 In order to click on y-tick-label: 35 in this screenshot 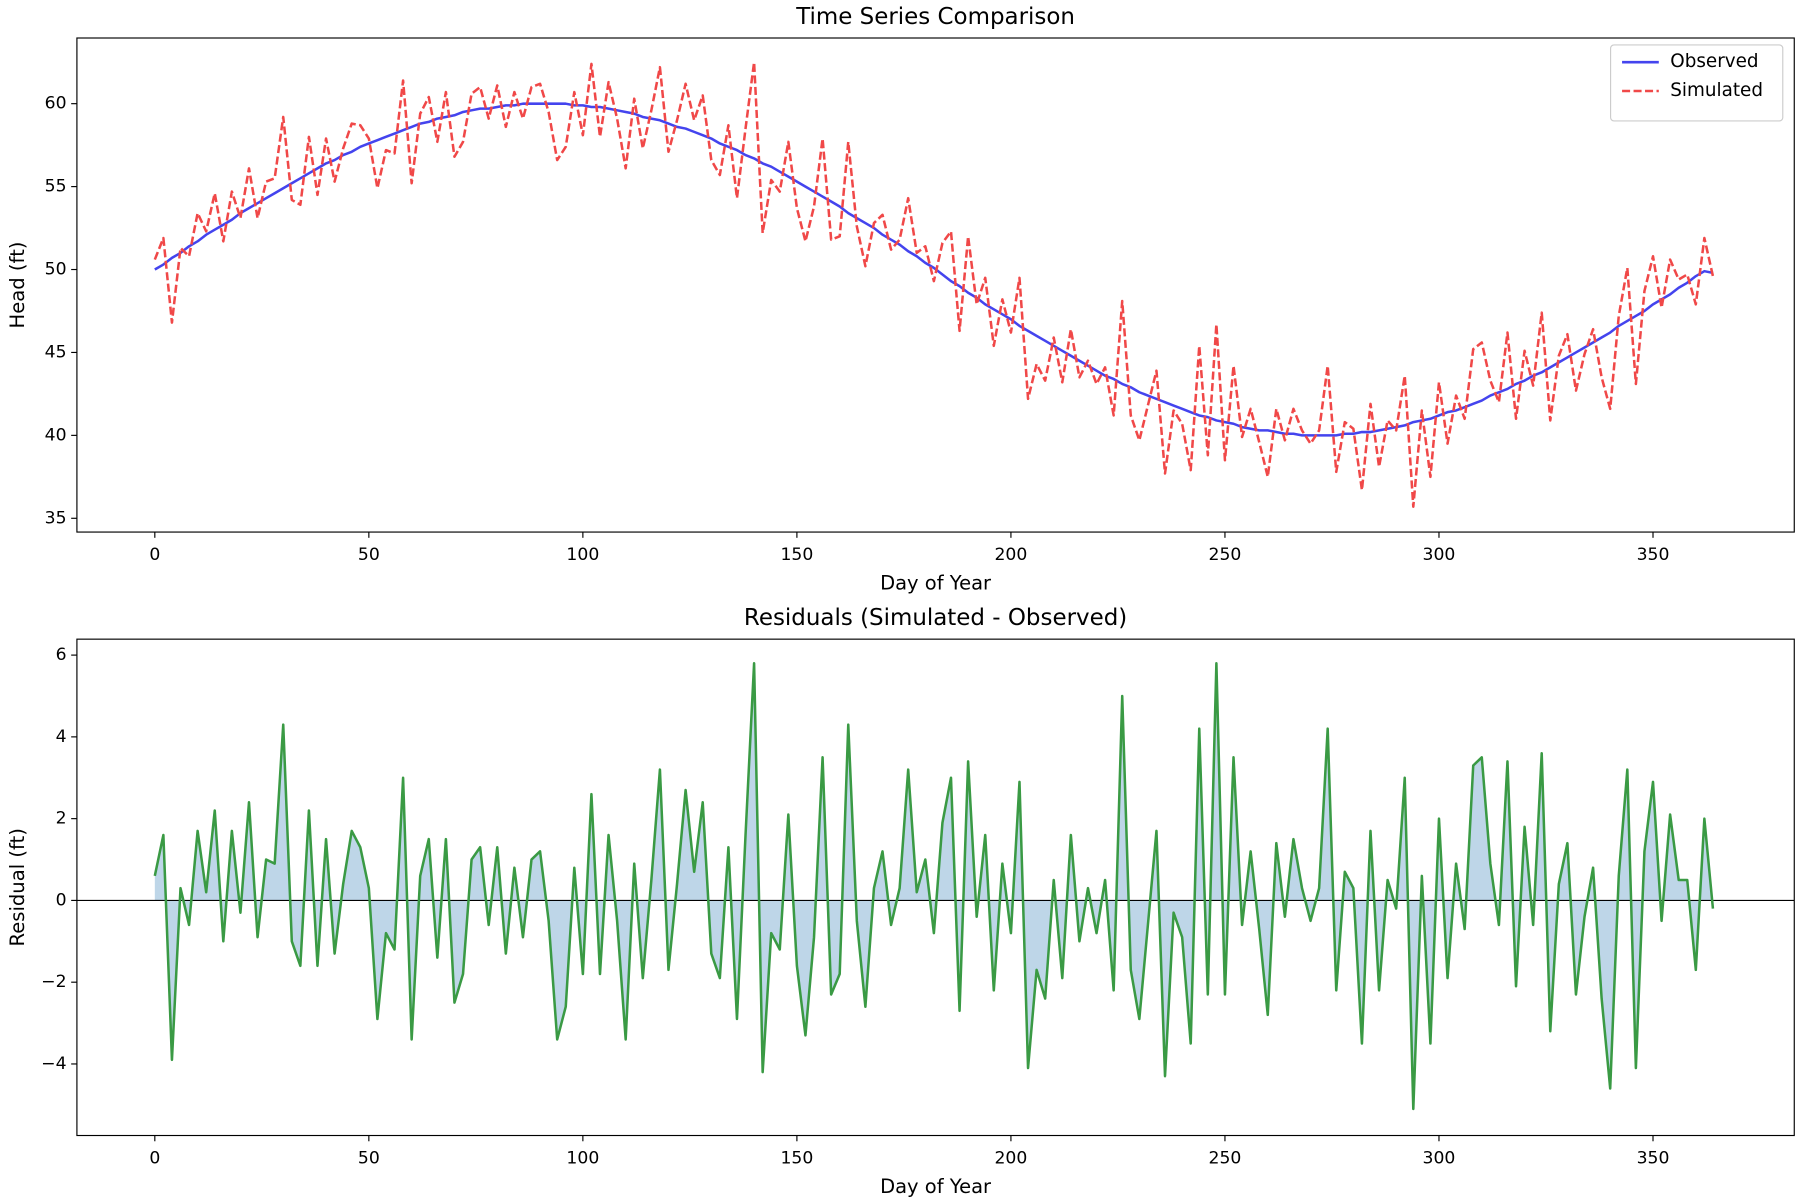, I will do `click(56, 518)`.